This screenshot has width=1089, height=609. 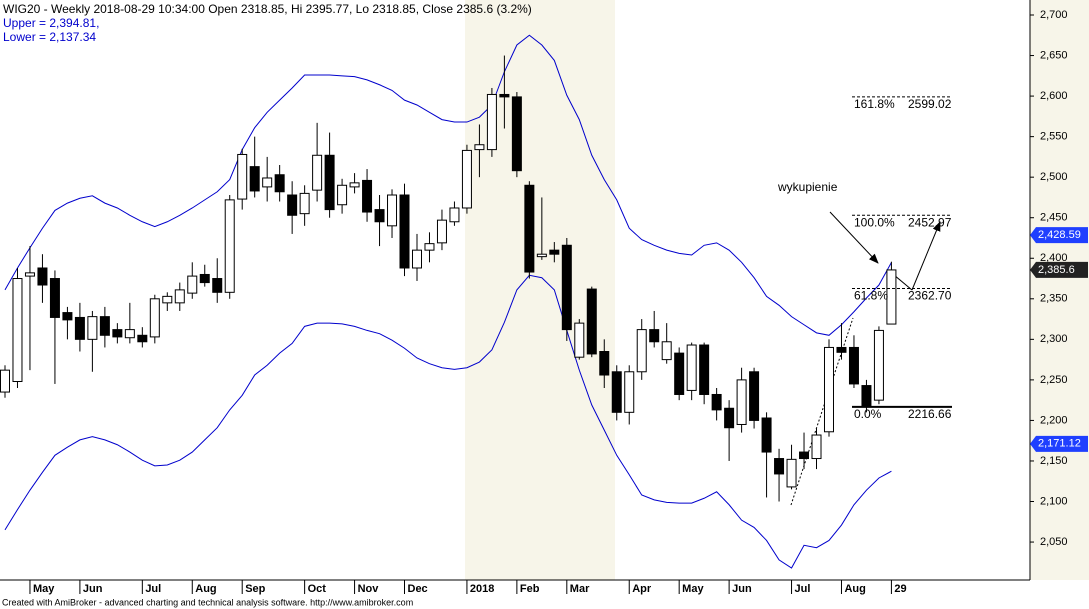 What do you see at coordinates (255, 589) in the screenshot?
I see `x-tick-label: Sep` at bounding box center [255, 589].